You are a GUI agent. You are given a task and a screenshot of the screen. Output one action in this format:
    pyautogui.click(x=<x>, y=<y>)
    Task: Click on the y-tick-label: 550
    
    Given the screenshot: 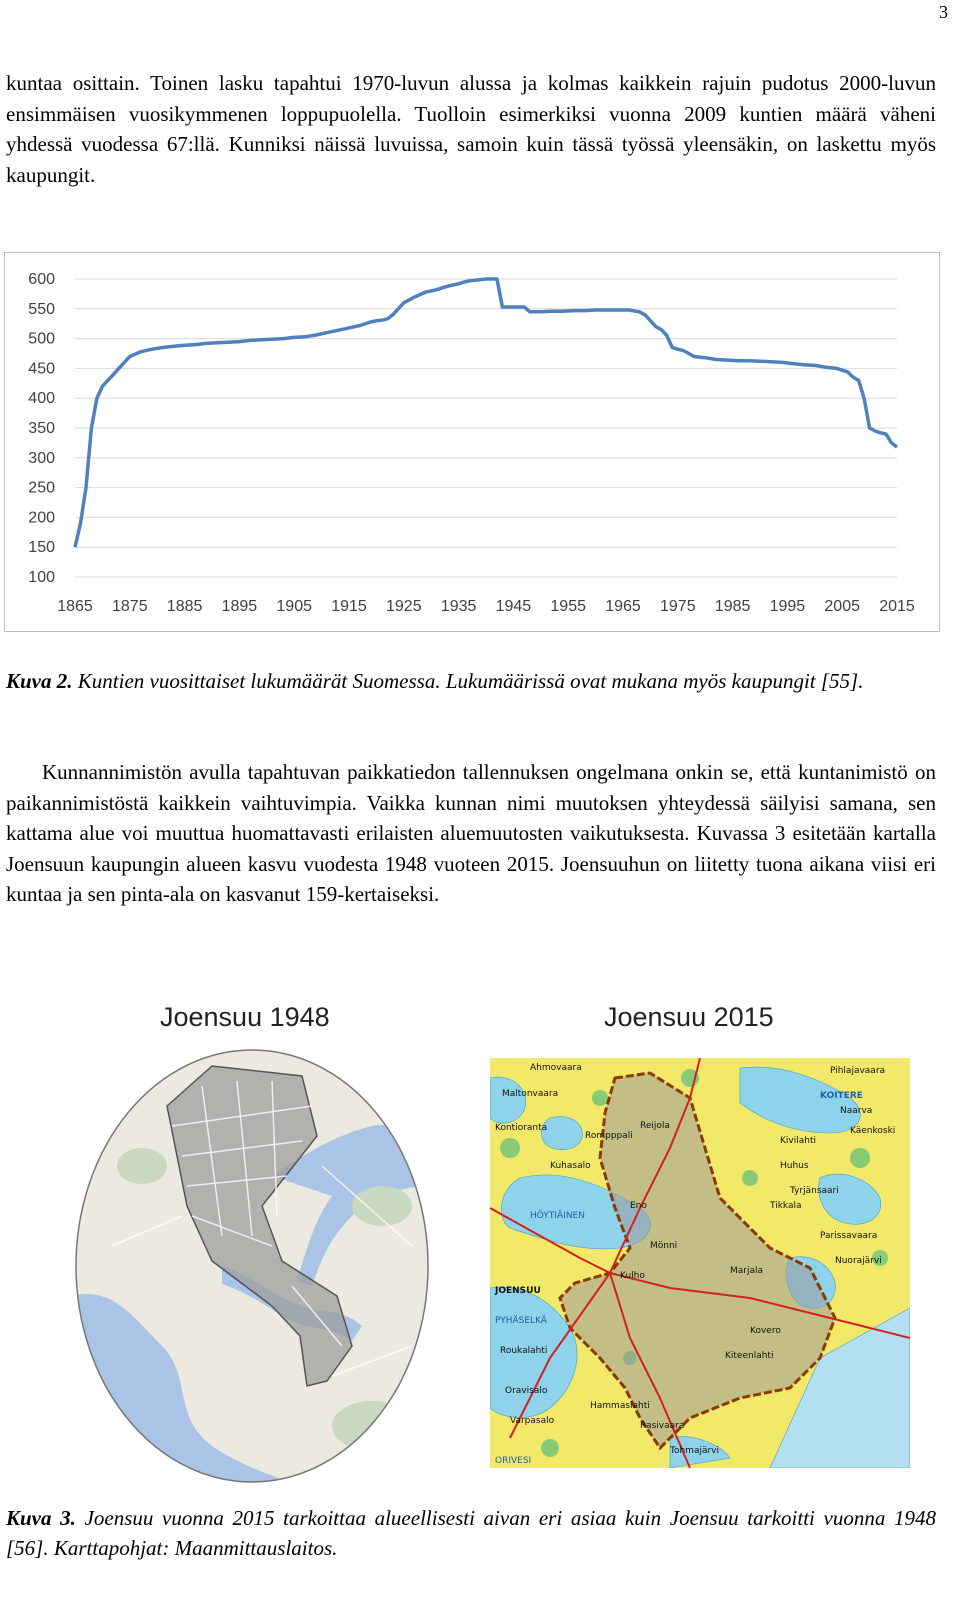 What is the action you would take?
    pyautogui.click(x=41, y=309)
    